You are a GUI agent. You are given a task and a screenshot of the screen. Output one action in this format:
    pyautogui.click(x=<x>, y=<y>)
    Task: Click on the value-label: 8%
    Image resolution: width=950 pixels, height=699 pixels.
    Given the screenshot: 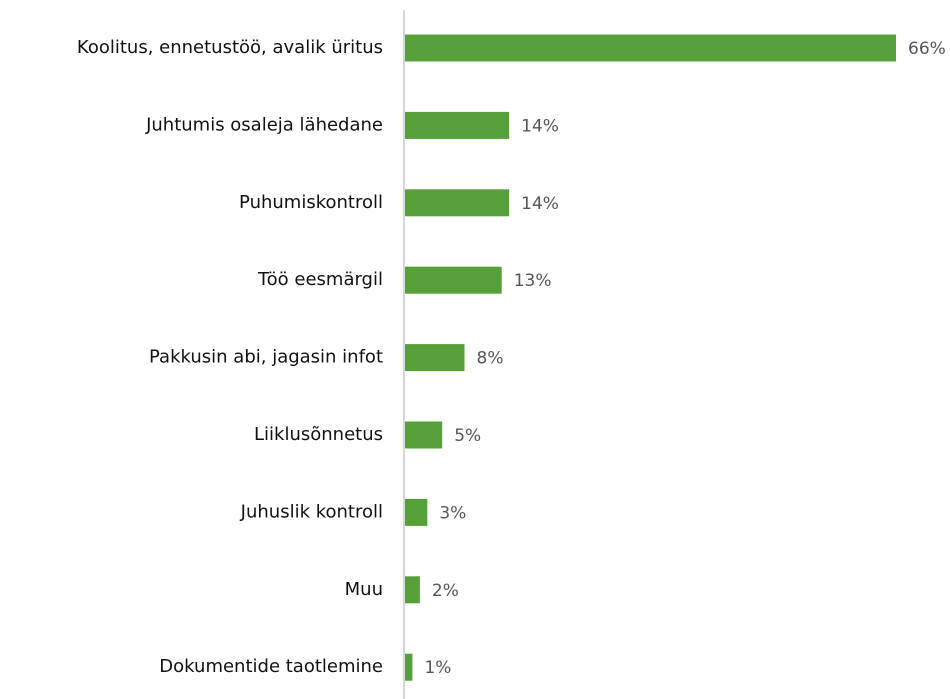 What is the action you would take?
    pyautogui.click(x=490, y=359)
    